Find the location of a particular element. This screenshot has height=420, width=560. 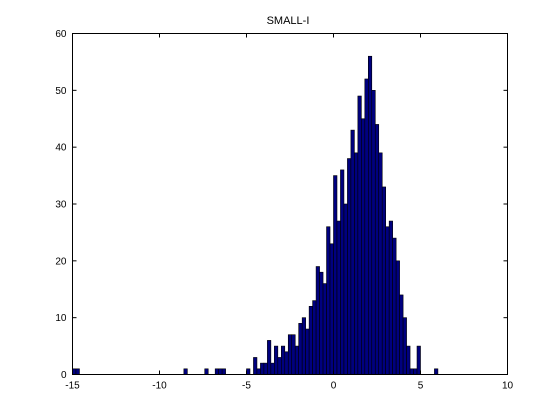

y-tick-label: 40 is located at coordinates (61, 148).